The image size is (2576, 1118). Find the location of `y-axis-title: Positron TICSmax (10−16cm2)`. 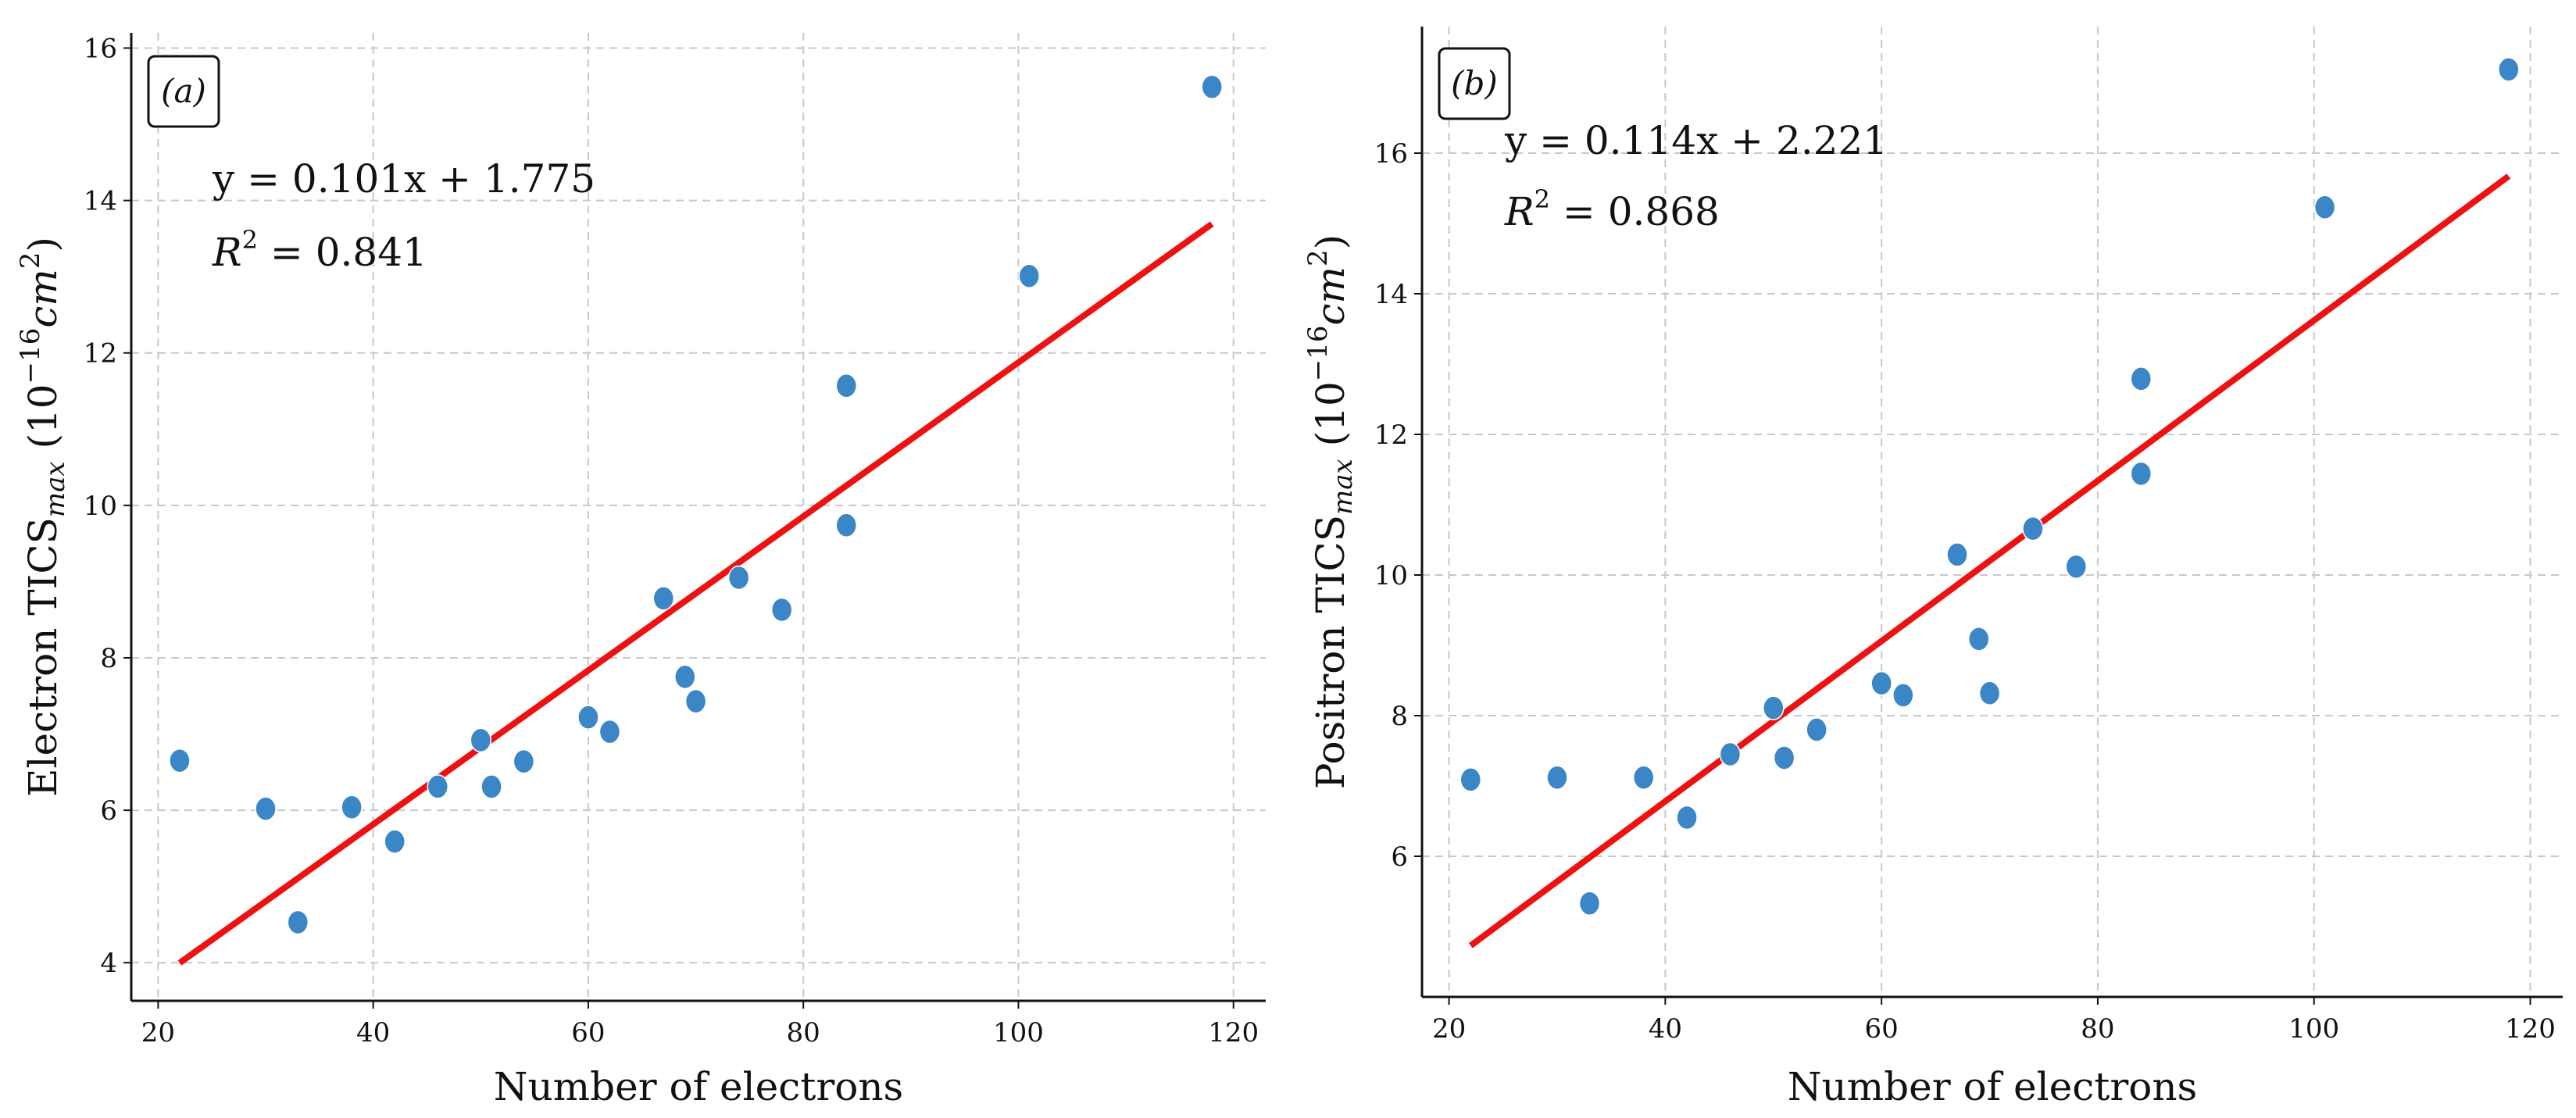

y-axis-title: Positron TICSmax (10−16cm2) is located at coordinates (1331, 511).